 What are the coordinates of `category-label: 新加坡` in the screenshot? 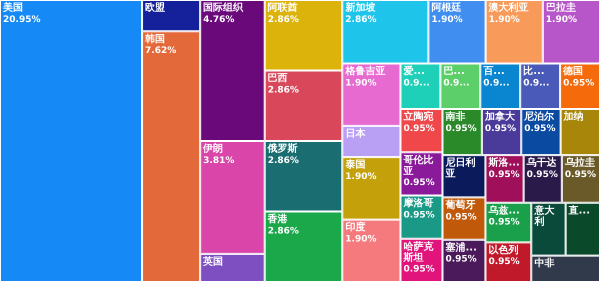 It's located at (360, 8).